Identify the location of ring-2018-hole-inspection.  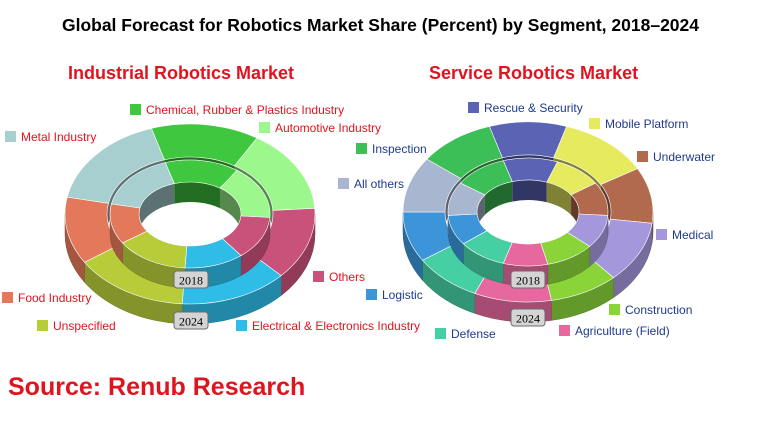
(498, 198).